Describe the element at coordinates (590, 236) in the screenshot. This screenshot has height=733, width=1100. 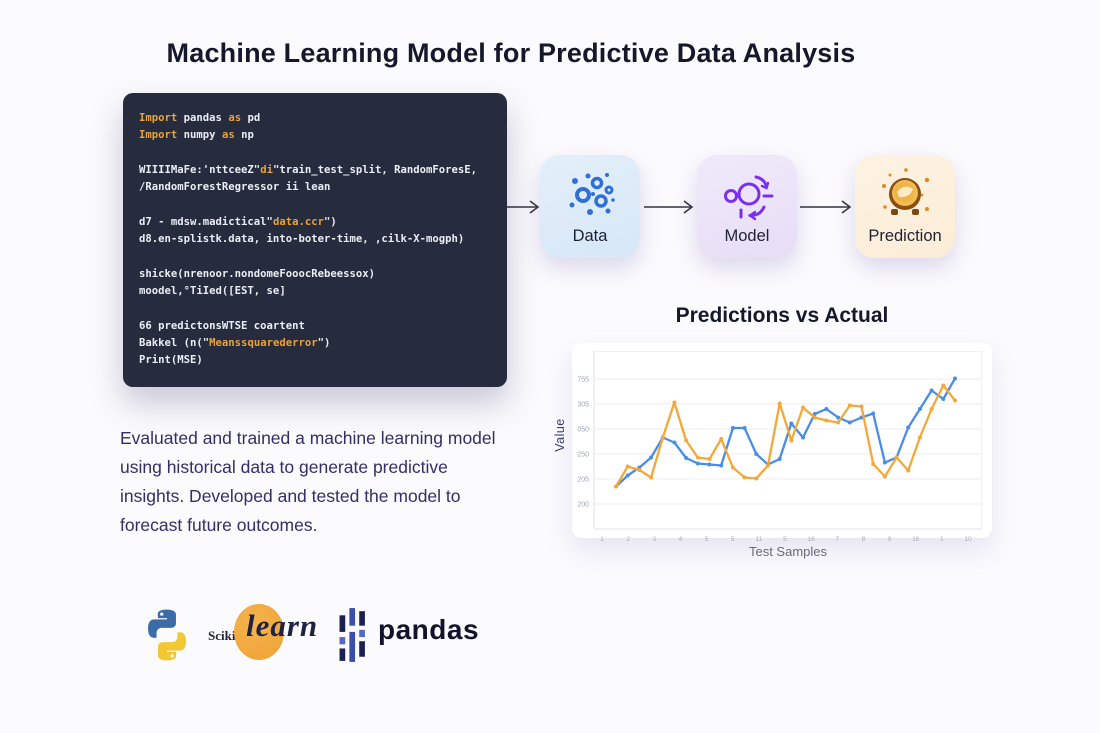
I see `flow-step-label: Data` at that location.